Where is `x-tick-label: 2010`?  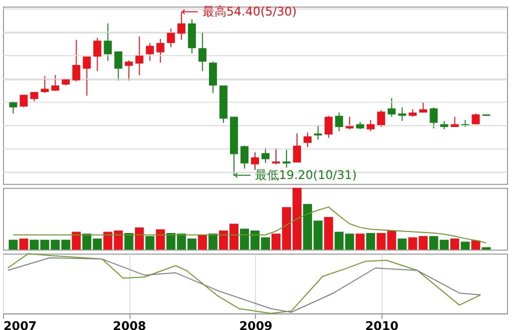
x-tick-label: 2010 is located at coordinates (381, 324).